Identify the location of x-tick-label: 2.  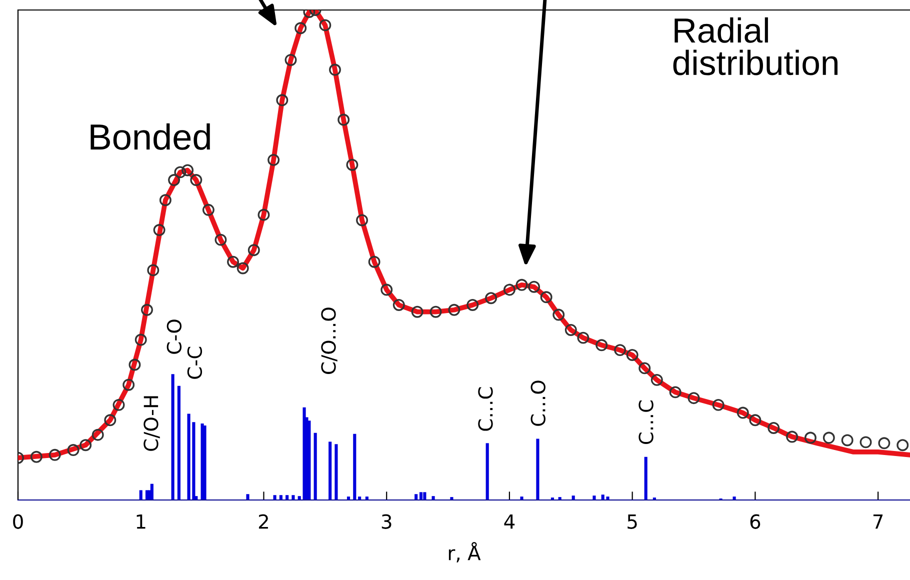
(263, 521).